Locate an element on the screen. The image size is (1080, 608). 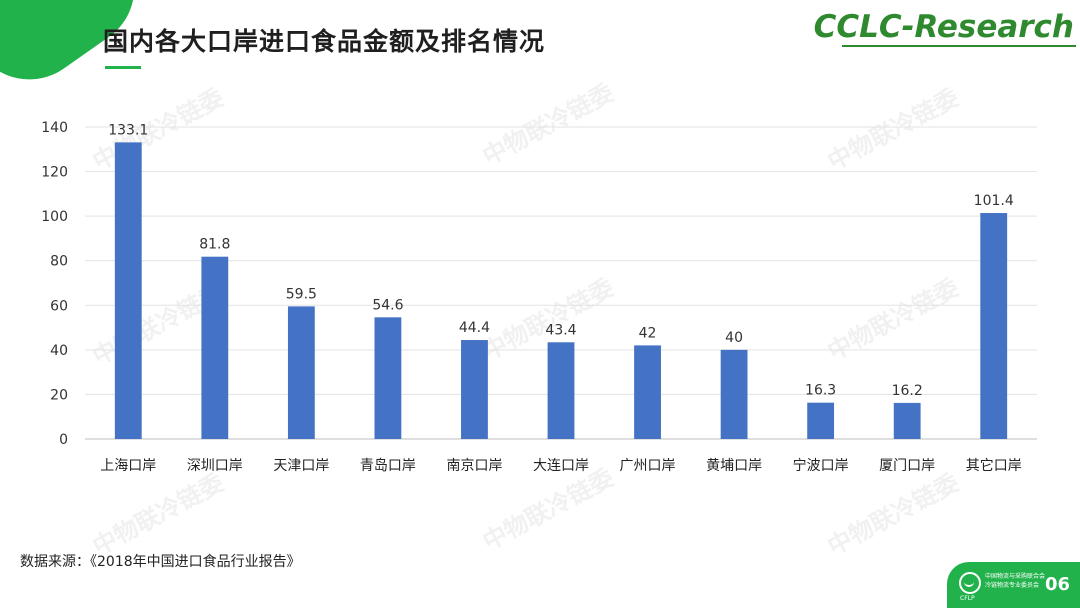
data-label: 59.5 is located at coordinates (301, 294).